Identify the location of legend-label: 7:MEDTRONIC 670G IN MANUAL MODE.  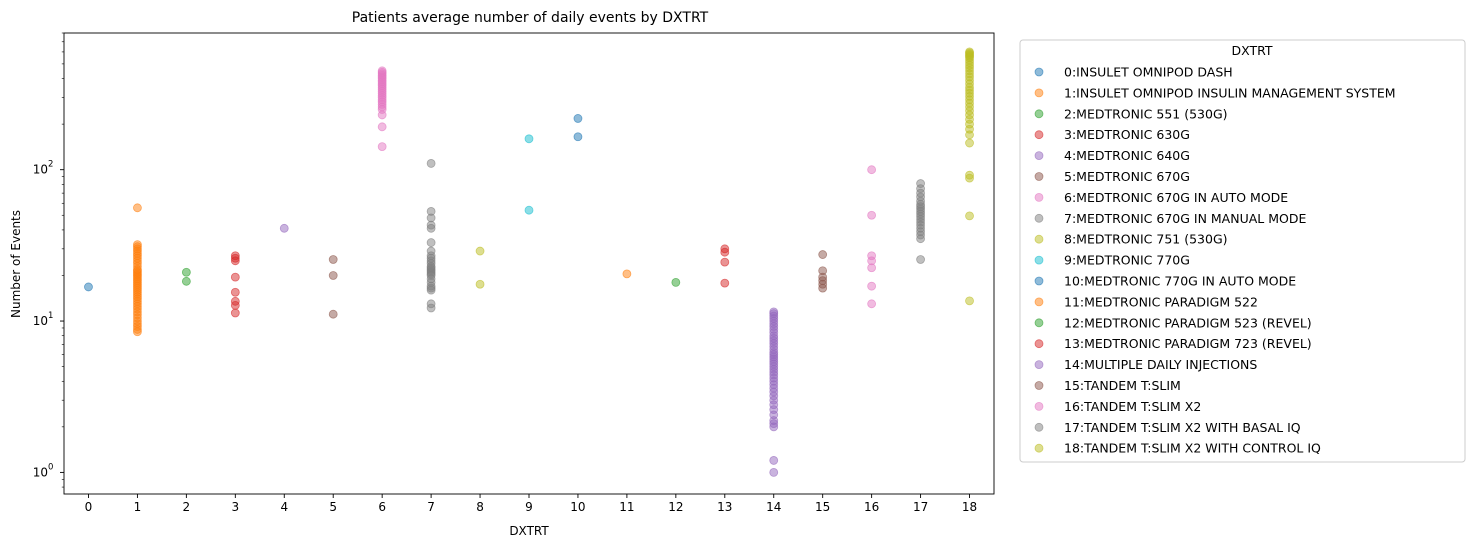
(1185, 218).